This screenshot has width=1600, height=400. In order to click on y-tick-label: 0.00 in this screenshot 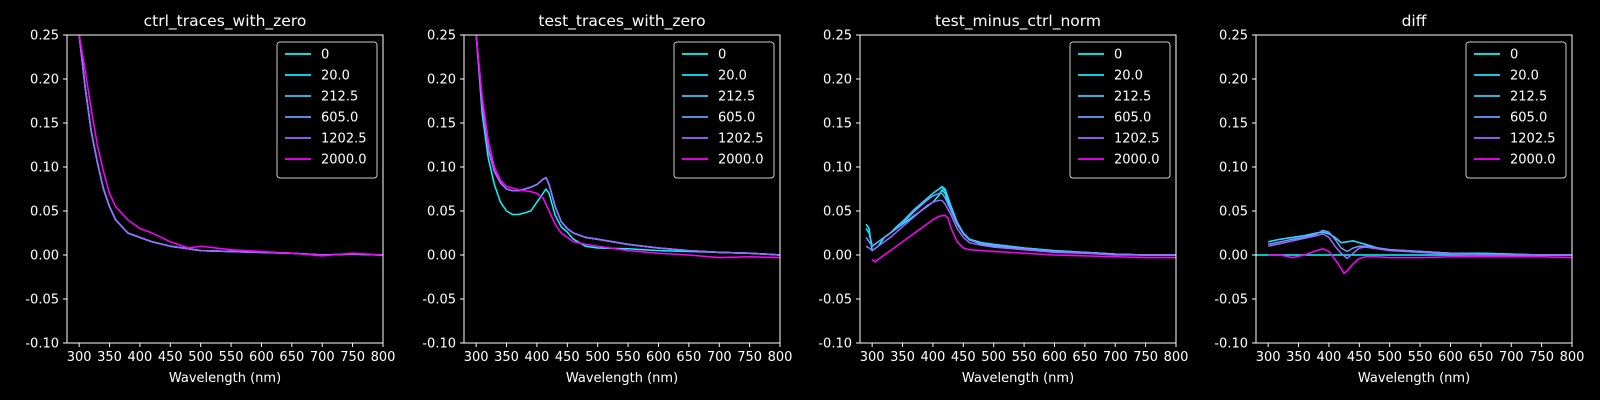, I will do `click(1233, 256)`.